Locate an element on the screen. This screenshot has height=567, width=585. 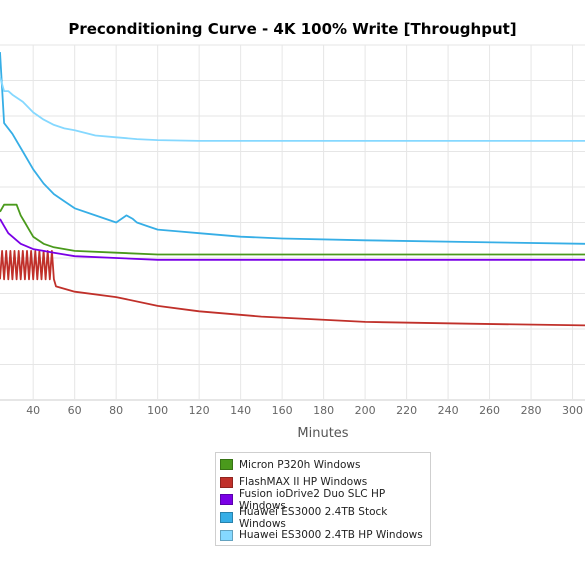
x-tick-label: 240 is located at coordinates (448, 410).